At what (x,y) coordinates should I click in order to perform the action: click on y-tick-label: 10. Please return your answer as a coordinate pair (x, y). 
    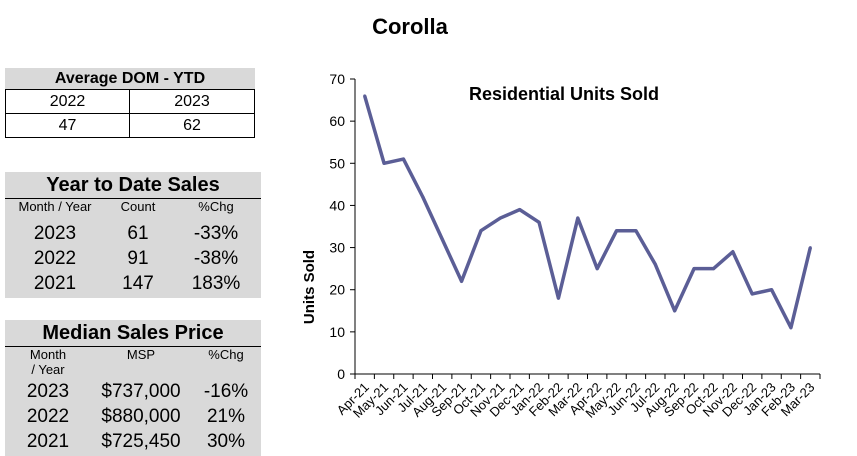
    Looking at the image, I should click on (337, 332).